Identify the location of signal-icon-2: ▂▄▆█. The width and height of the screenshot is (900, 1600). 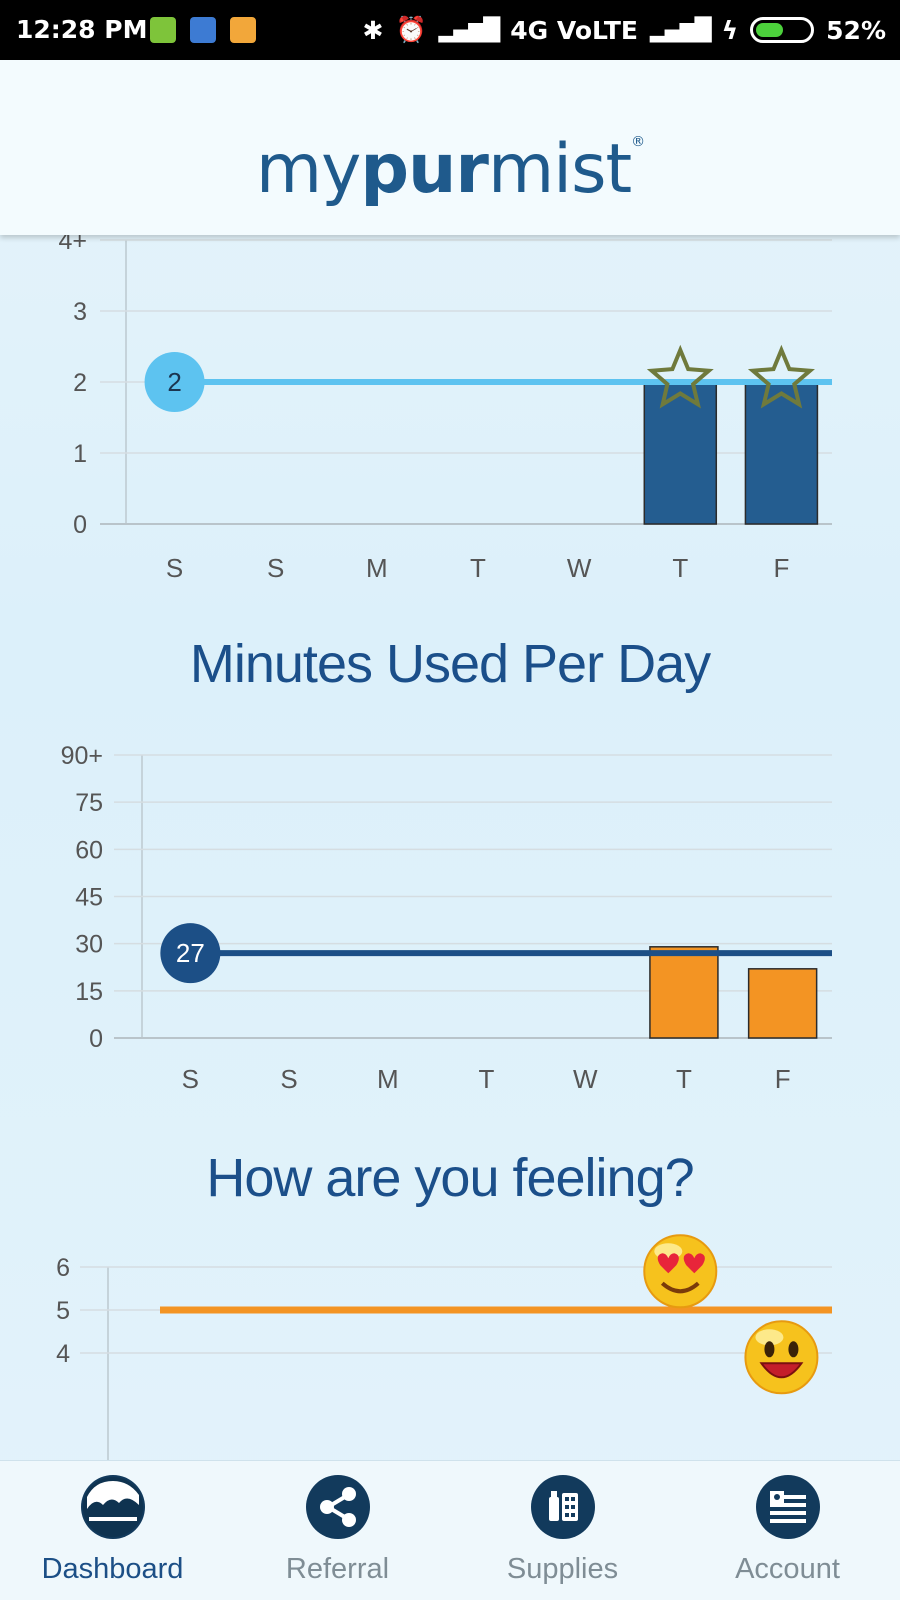
(680, 30).